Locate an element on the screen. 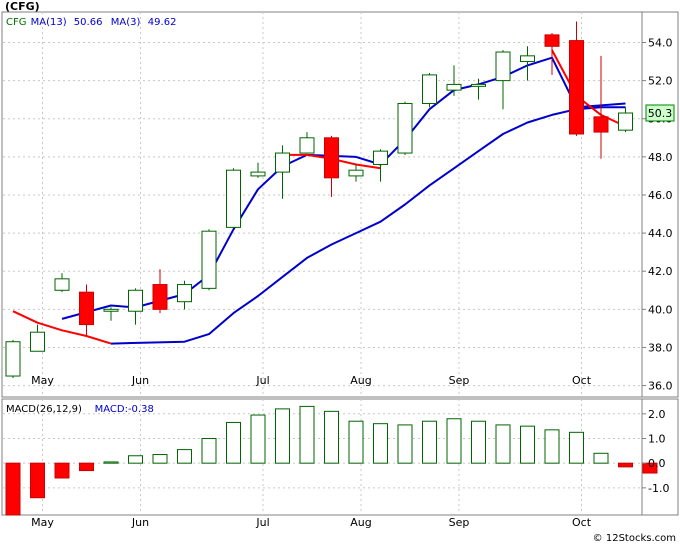 The image size is (680, 550). macd-tick-label: -1.0 is located at coordinates (658, 488).